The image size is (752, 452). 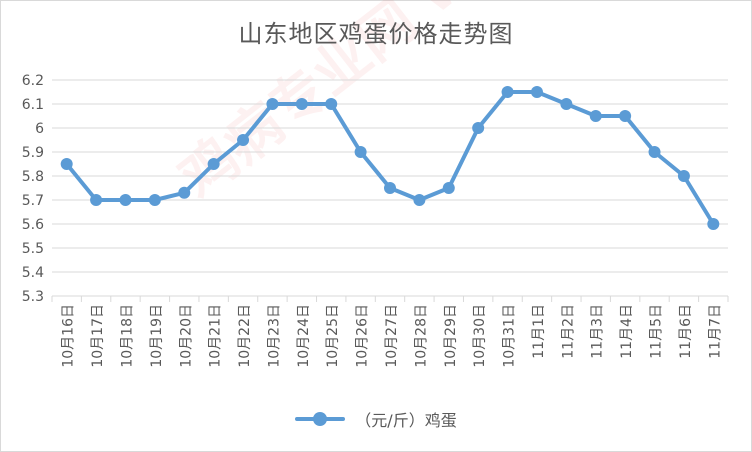 I want to click on x-tick-label: 10月30日, so click(x=480, y=336).